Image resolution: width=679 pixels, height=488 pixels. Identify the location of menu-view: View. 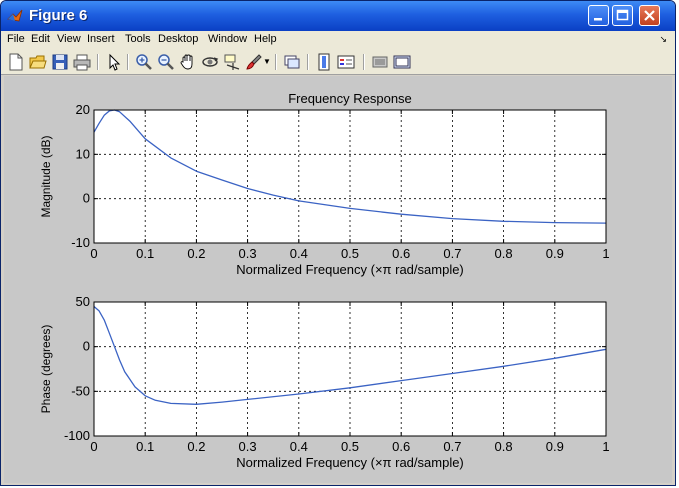
(69, 39).